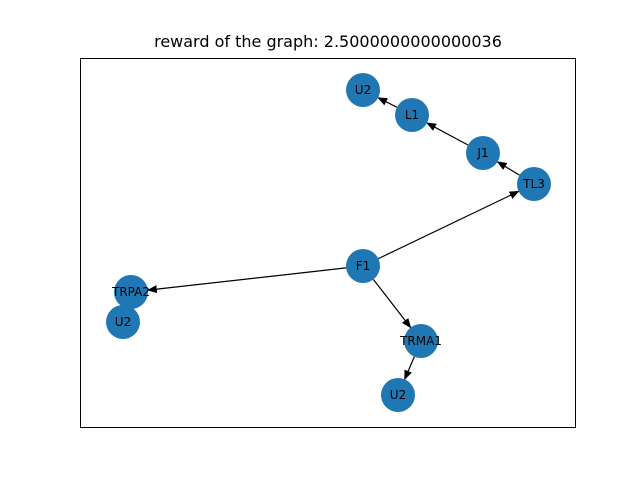 The height and width of the screenshot is (480, 640). What do you see at coordinates (508, 168) in the screenshot?
I see `edge-tl3-to-j1` at bounding box center [508, 168].